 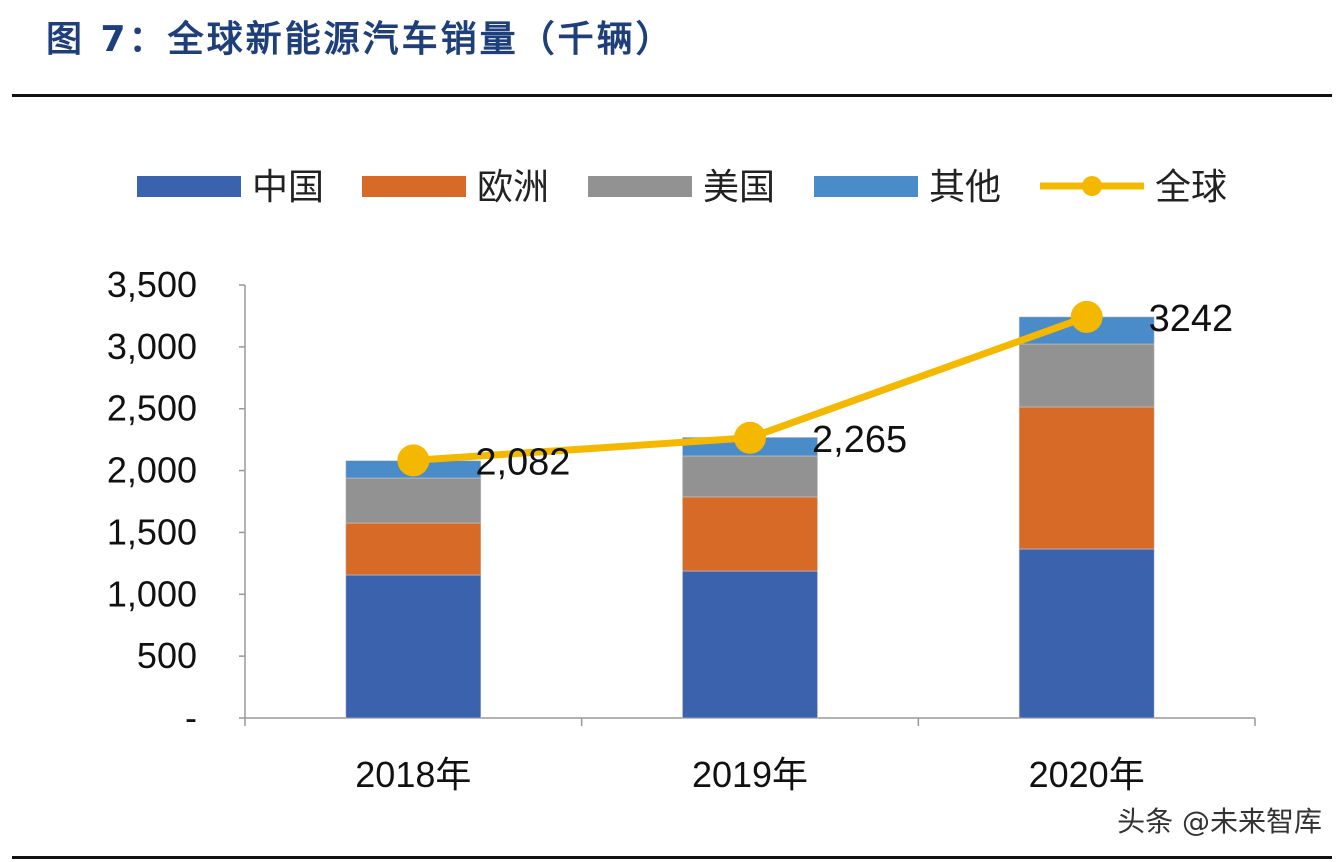 I want to click on legend-label: 其他, so click(x=965, y=186).